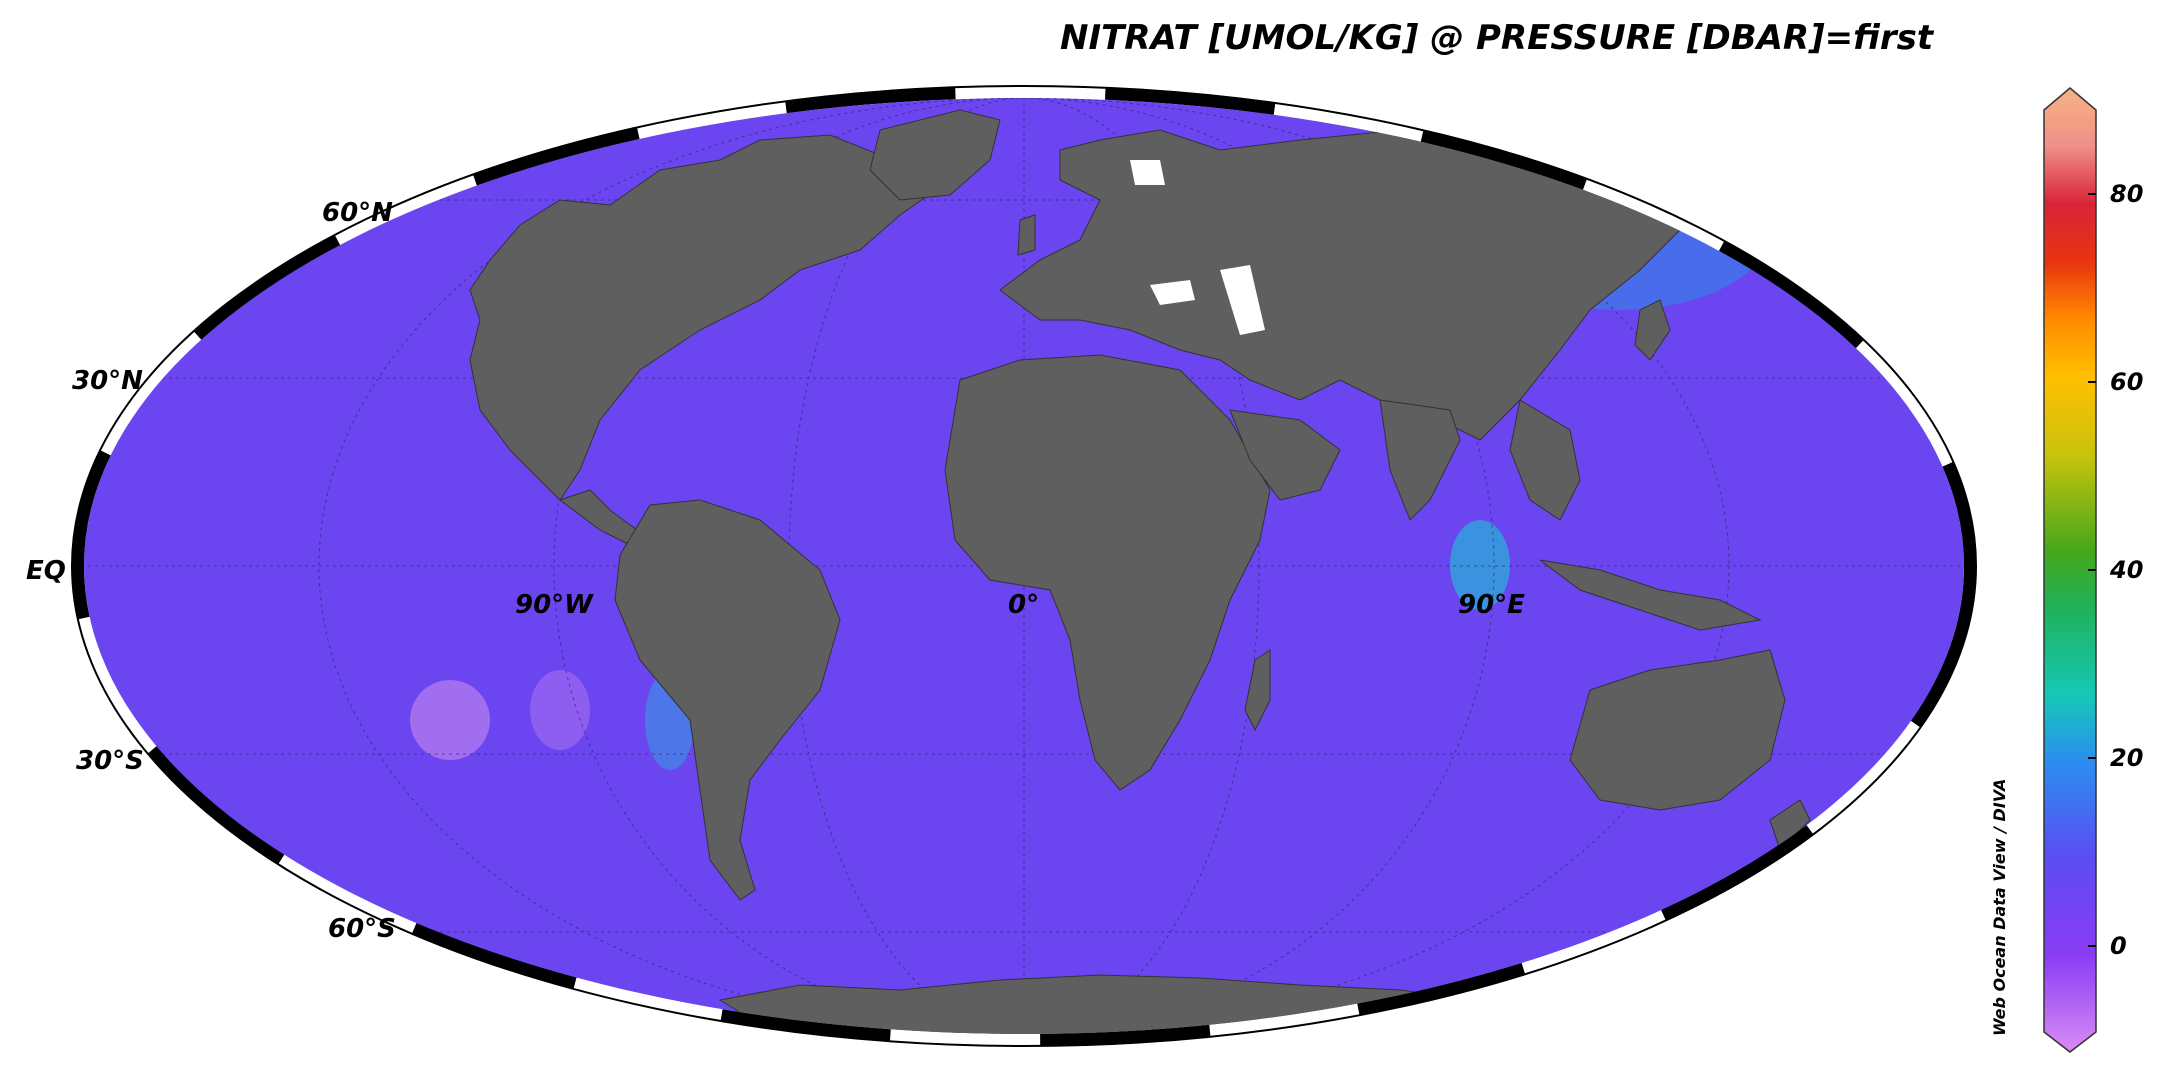 The image size is (2164, 1074). What do you see at coordinates (46, 571) in the screenshot?
I see `lat-label-eq: EQ` at bounding box center [46, 571].